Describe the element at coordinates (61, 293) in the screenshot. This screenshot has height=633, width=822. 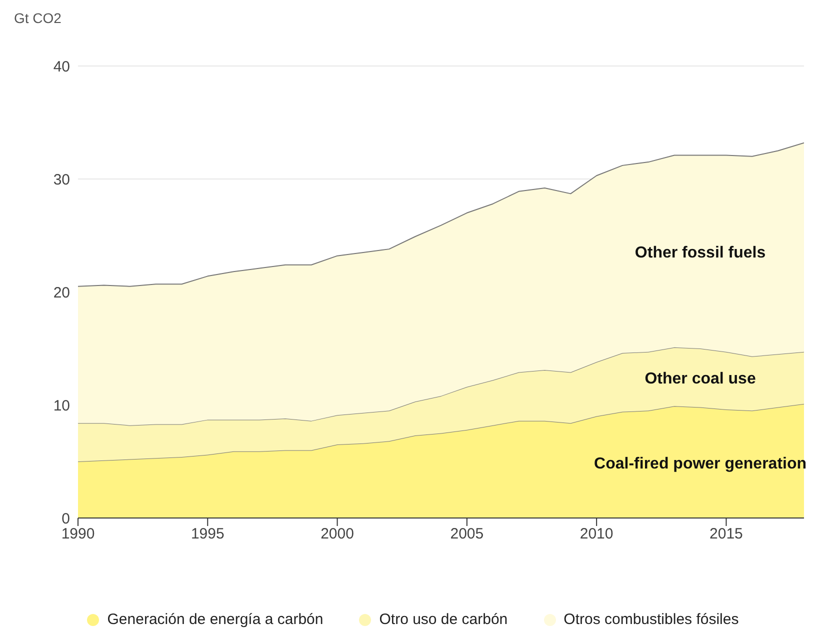
I see `y-tick-label: 20` at that location.